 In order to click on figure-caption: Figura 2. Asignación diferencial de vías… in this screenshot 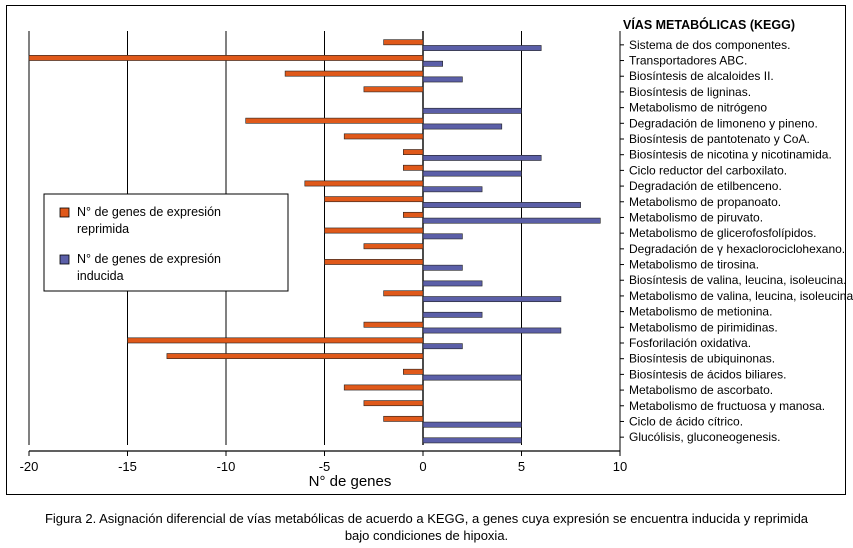, I will do `click(426, 527)`.